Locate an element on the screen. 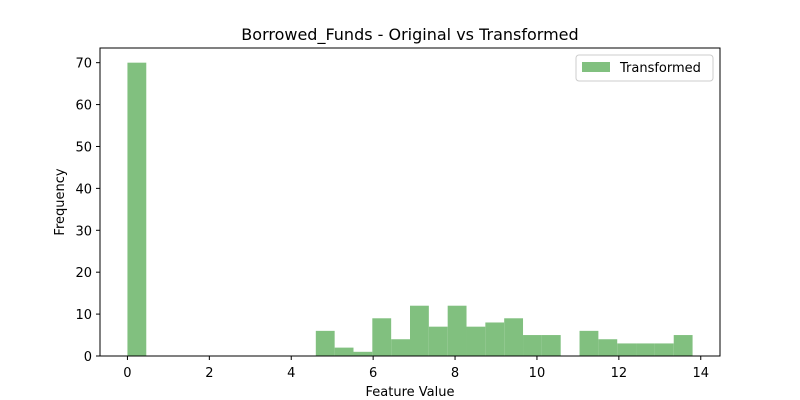 This screenshot has width=800, height=400. y-tick-label: 50 is located at coordinates (83, 147).